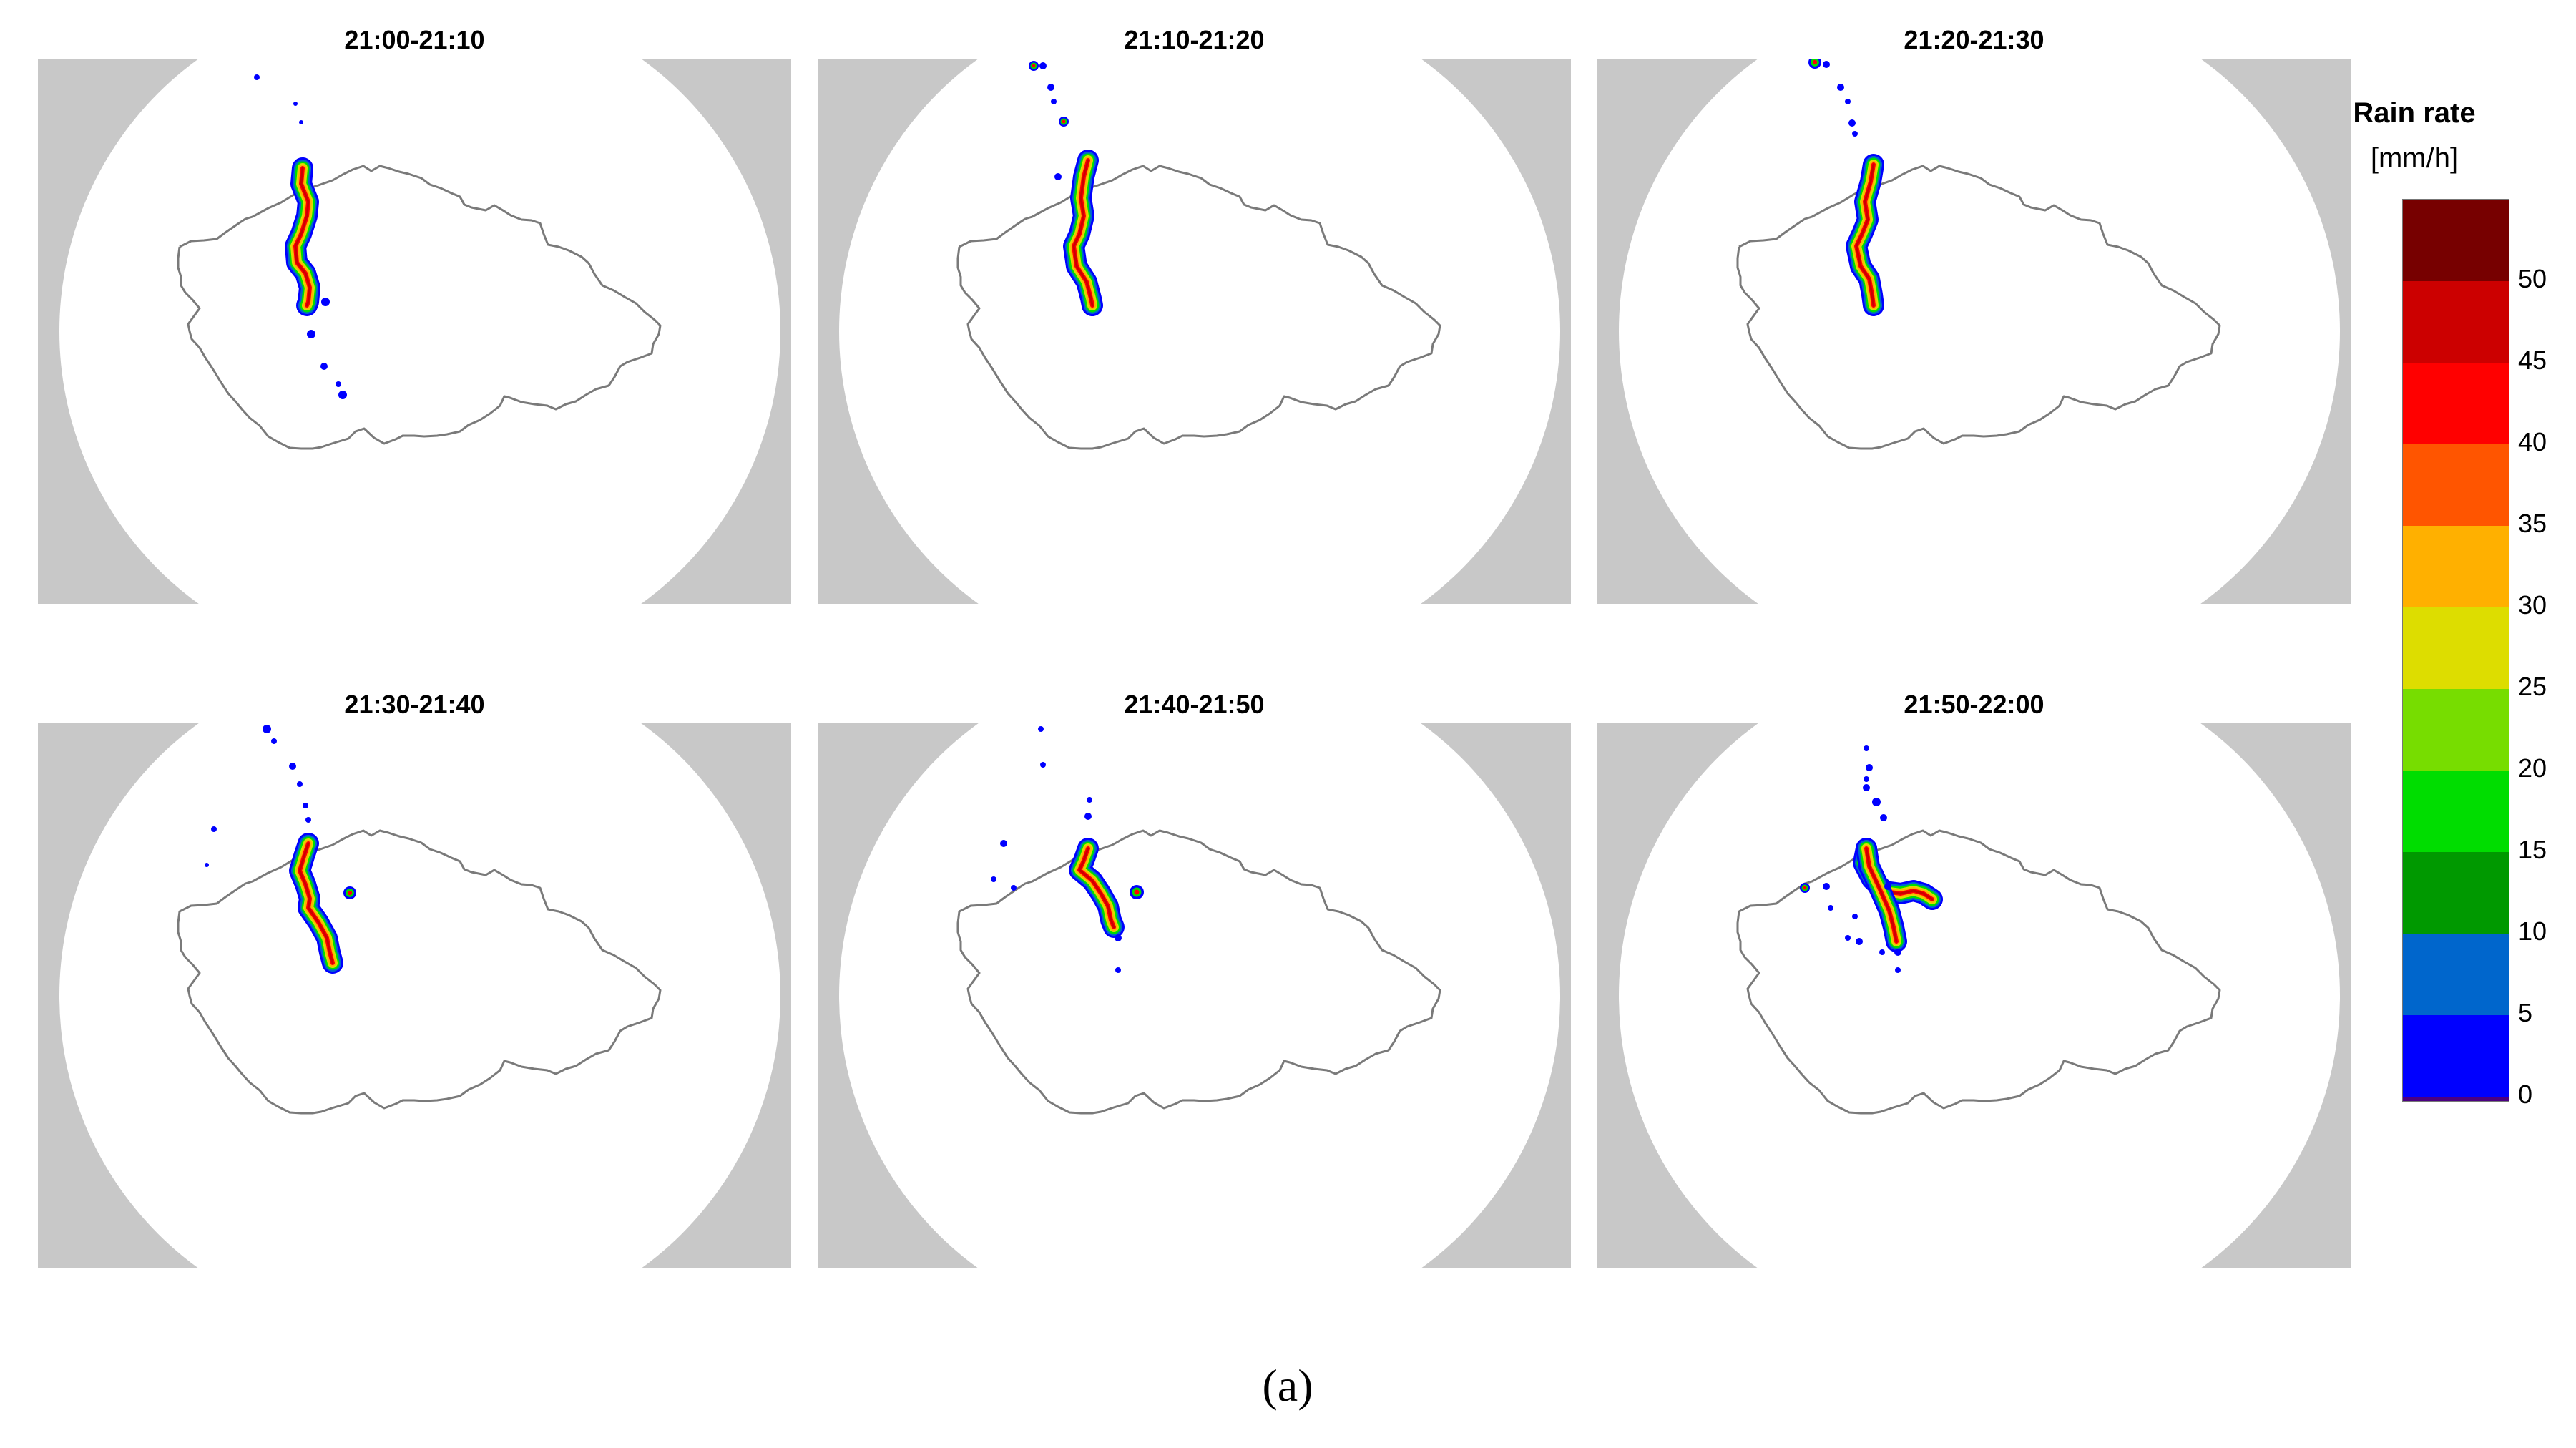 The image size is (2576, 1448). I want to click on legend-tick-label: 45, so click(2532, 360).